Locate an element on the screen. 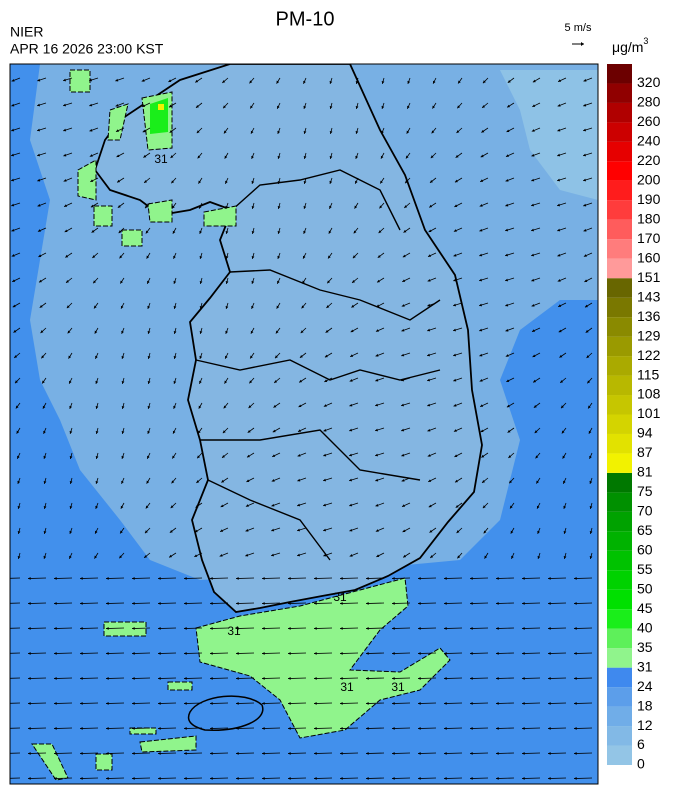 The width and height of the screenshot is (673, 795). unit-base: μg/m is located at coordinates (627, 47).